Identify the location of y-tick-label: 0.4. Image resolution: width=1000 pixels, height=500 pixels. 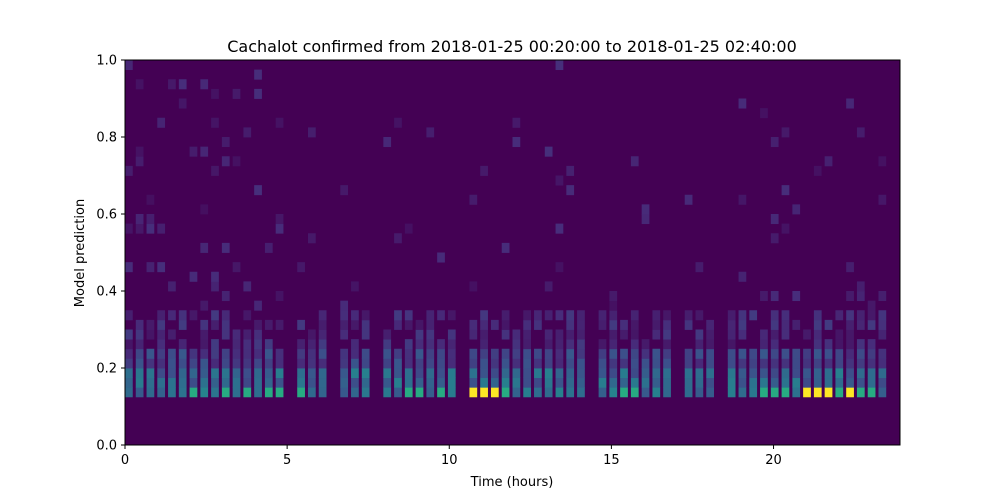
(106, 292).